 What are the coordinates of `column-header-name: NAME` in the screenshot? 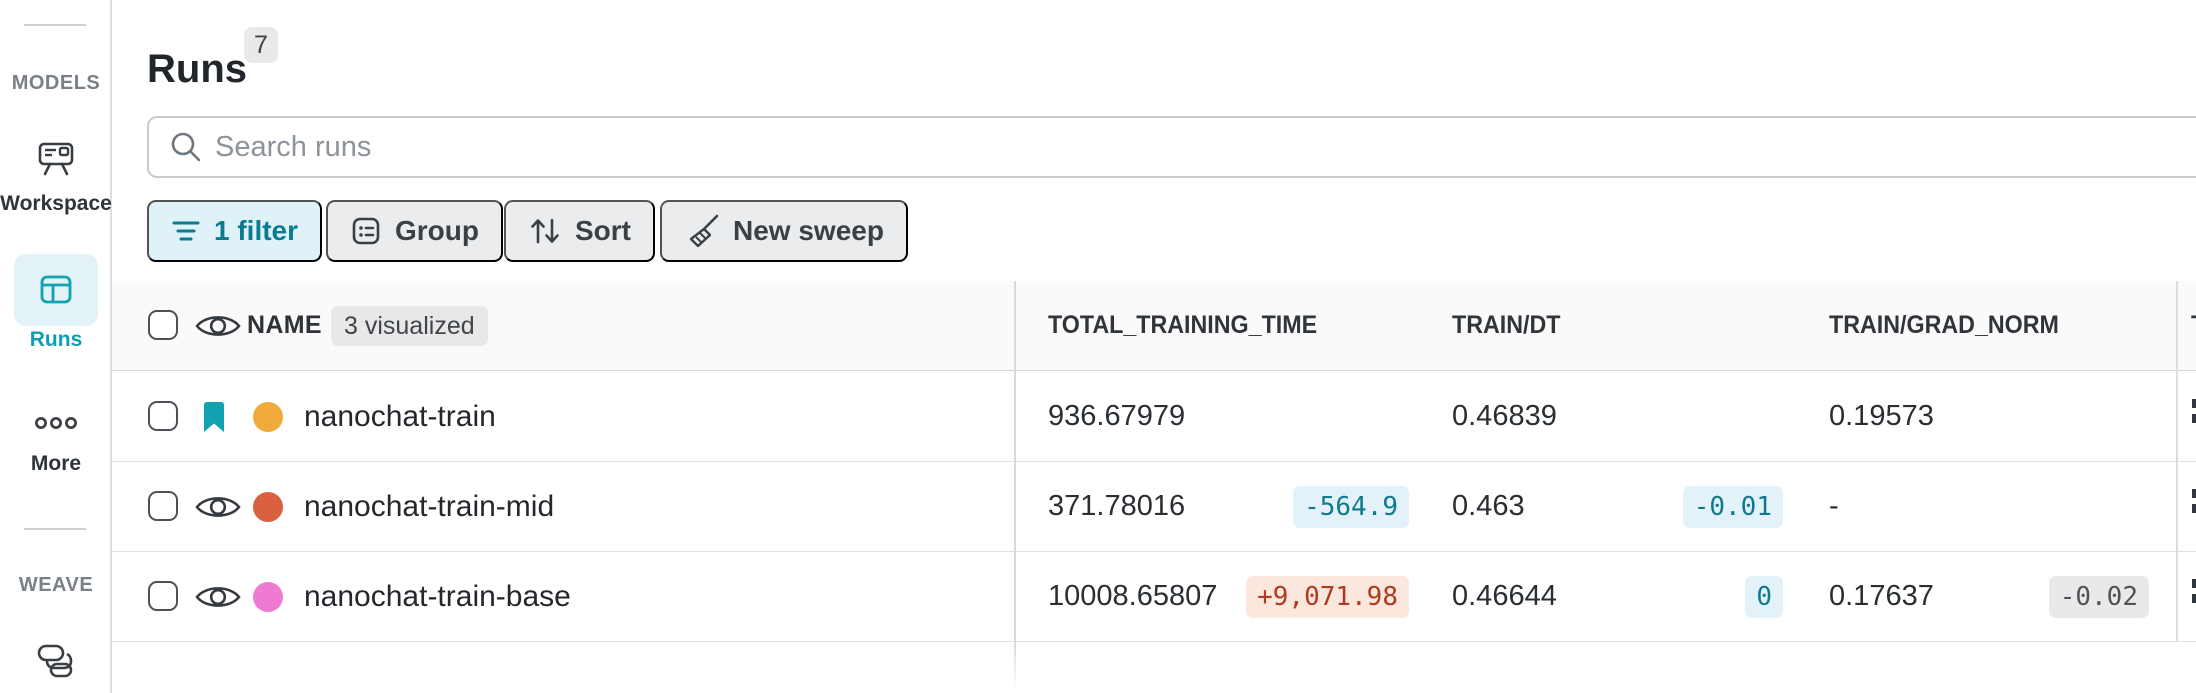 It's located at (284, 325).